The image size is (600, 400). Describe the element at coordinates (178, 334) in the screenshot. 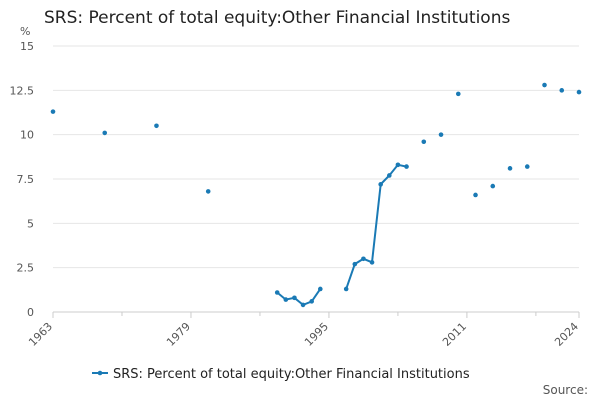

I see `x-tick-label: 1979` at that location.